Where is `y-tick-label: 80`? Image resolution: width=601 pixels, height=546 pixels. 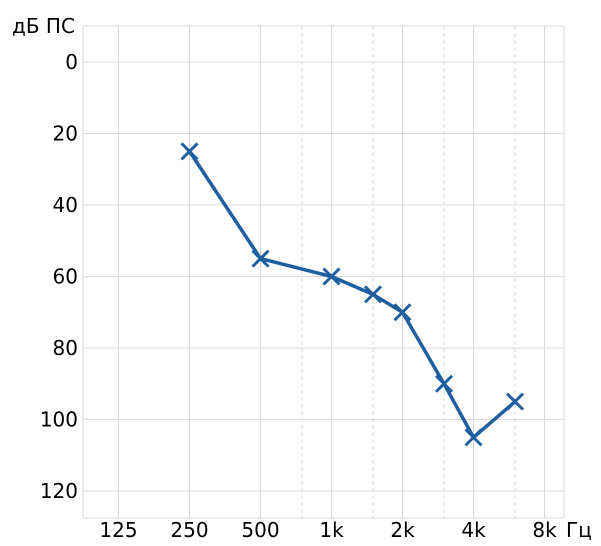
y-tick-label: 80 is located at coordinates (65, 348).